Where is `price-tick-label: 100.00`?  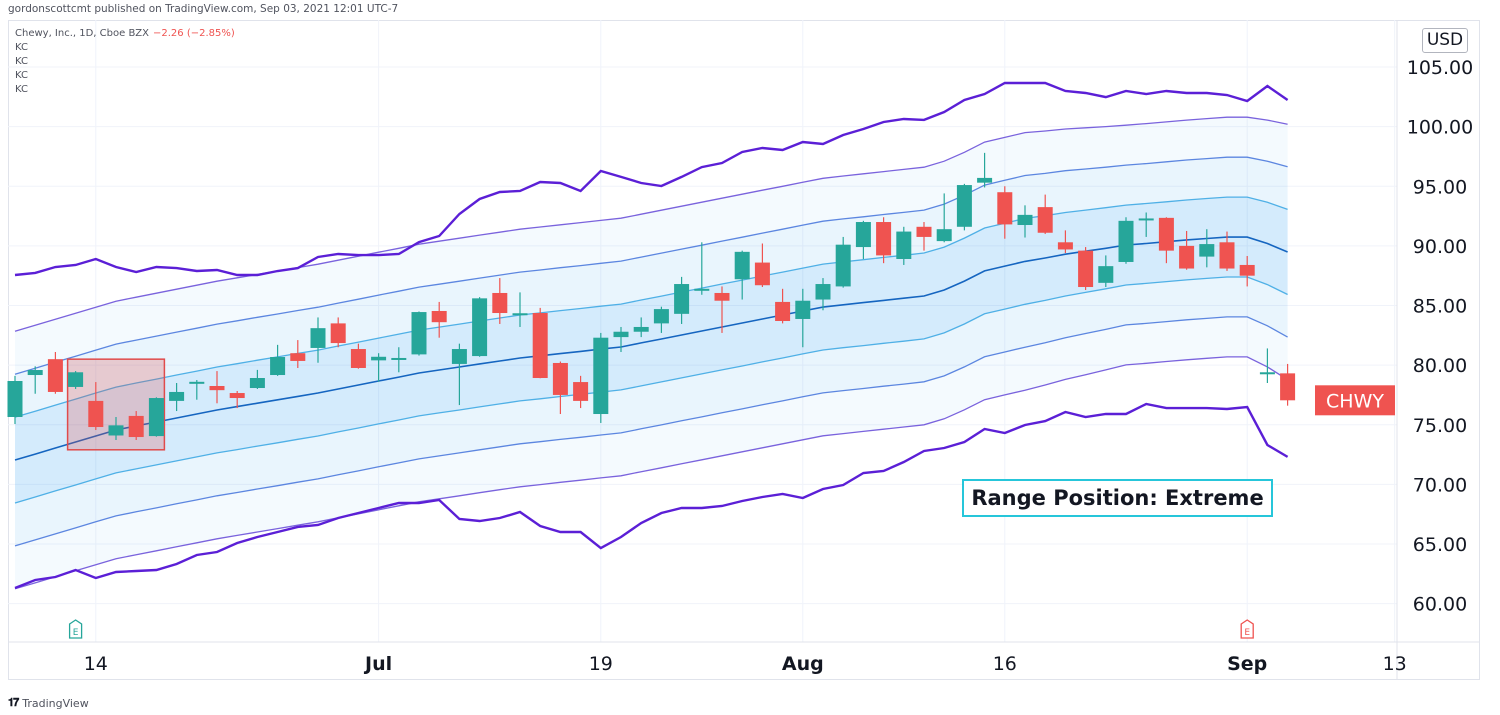
price-tick-label: 100.00 is located at coordinates (1440, 128).